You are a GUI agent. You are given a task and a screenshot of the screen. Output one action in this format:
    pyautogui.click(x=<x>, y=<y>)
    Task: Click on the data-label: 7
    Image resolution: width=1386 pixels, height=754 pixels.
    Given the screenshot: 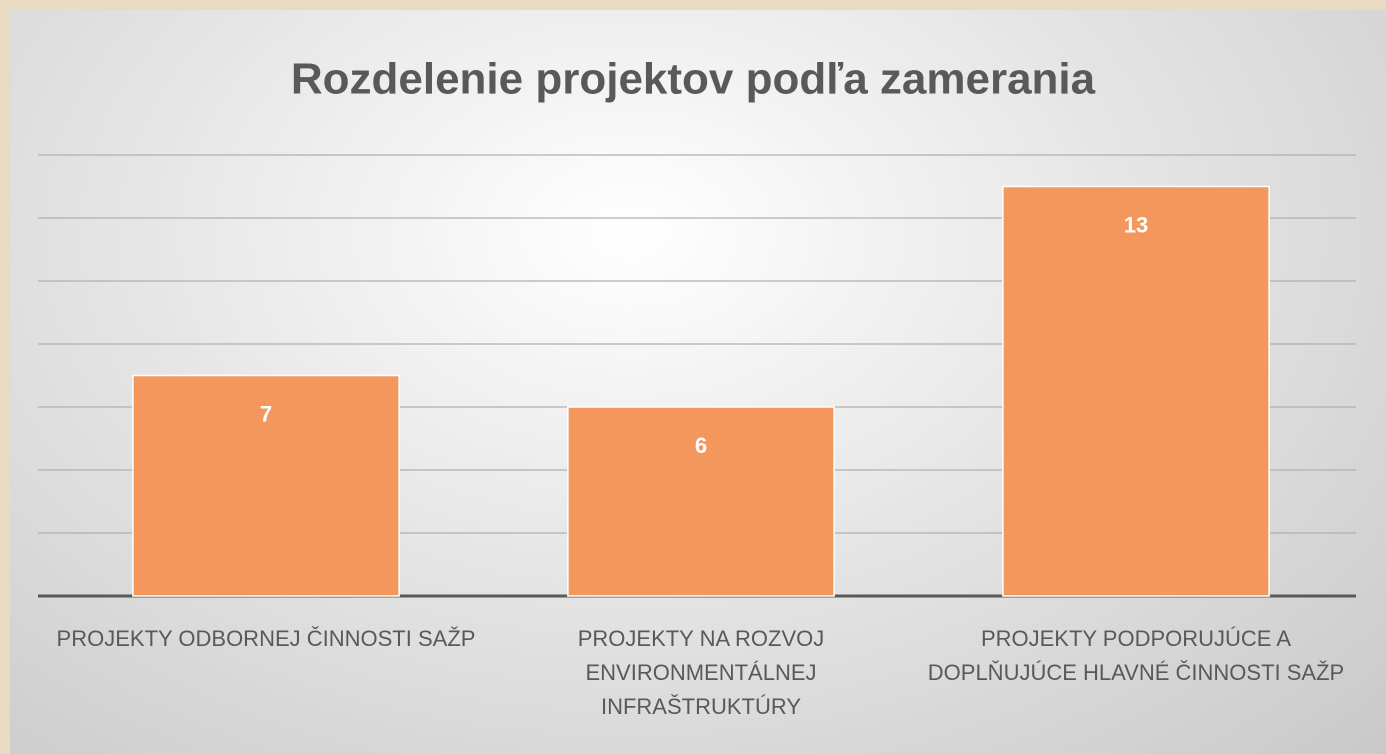 What is the action you would take?
    pyautogui.click(x=266, y=413)
    